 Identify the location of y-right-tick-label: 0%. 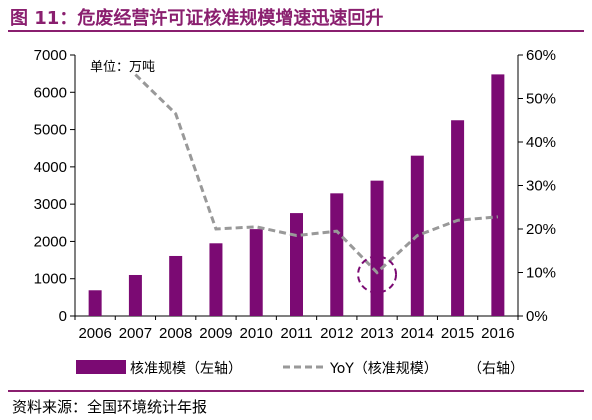
(537, 316).